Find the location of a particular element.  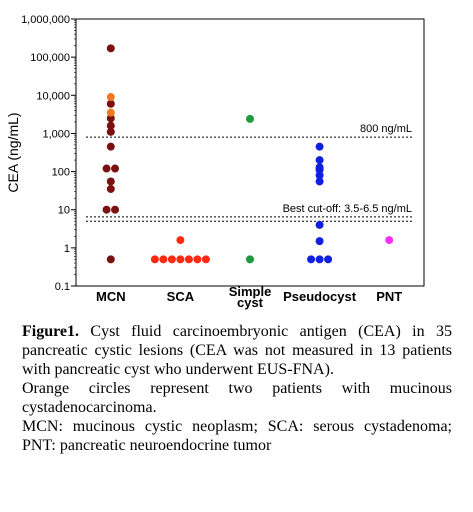

y-tick-label: 0.1 is located at coordinates (62, 287).